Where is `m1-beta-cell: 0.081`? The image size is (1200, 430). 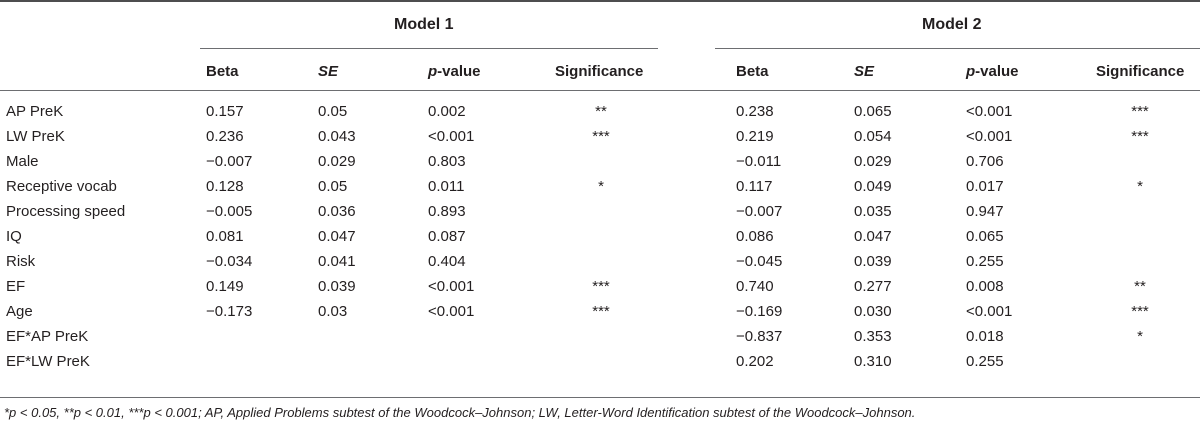
m1-beta-cell: 0.081 is located at coordinates (225, 236).